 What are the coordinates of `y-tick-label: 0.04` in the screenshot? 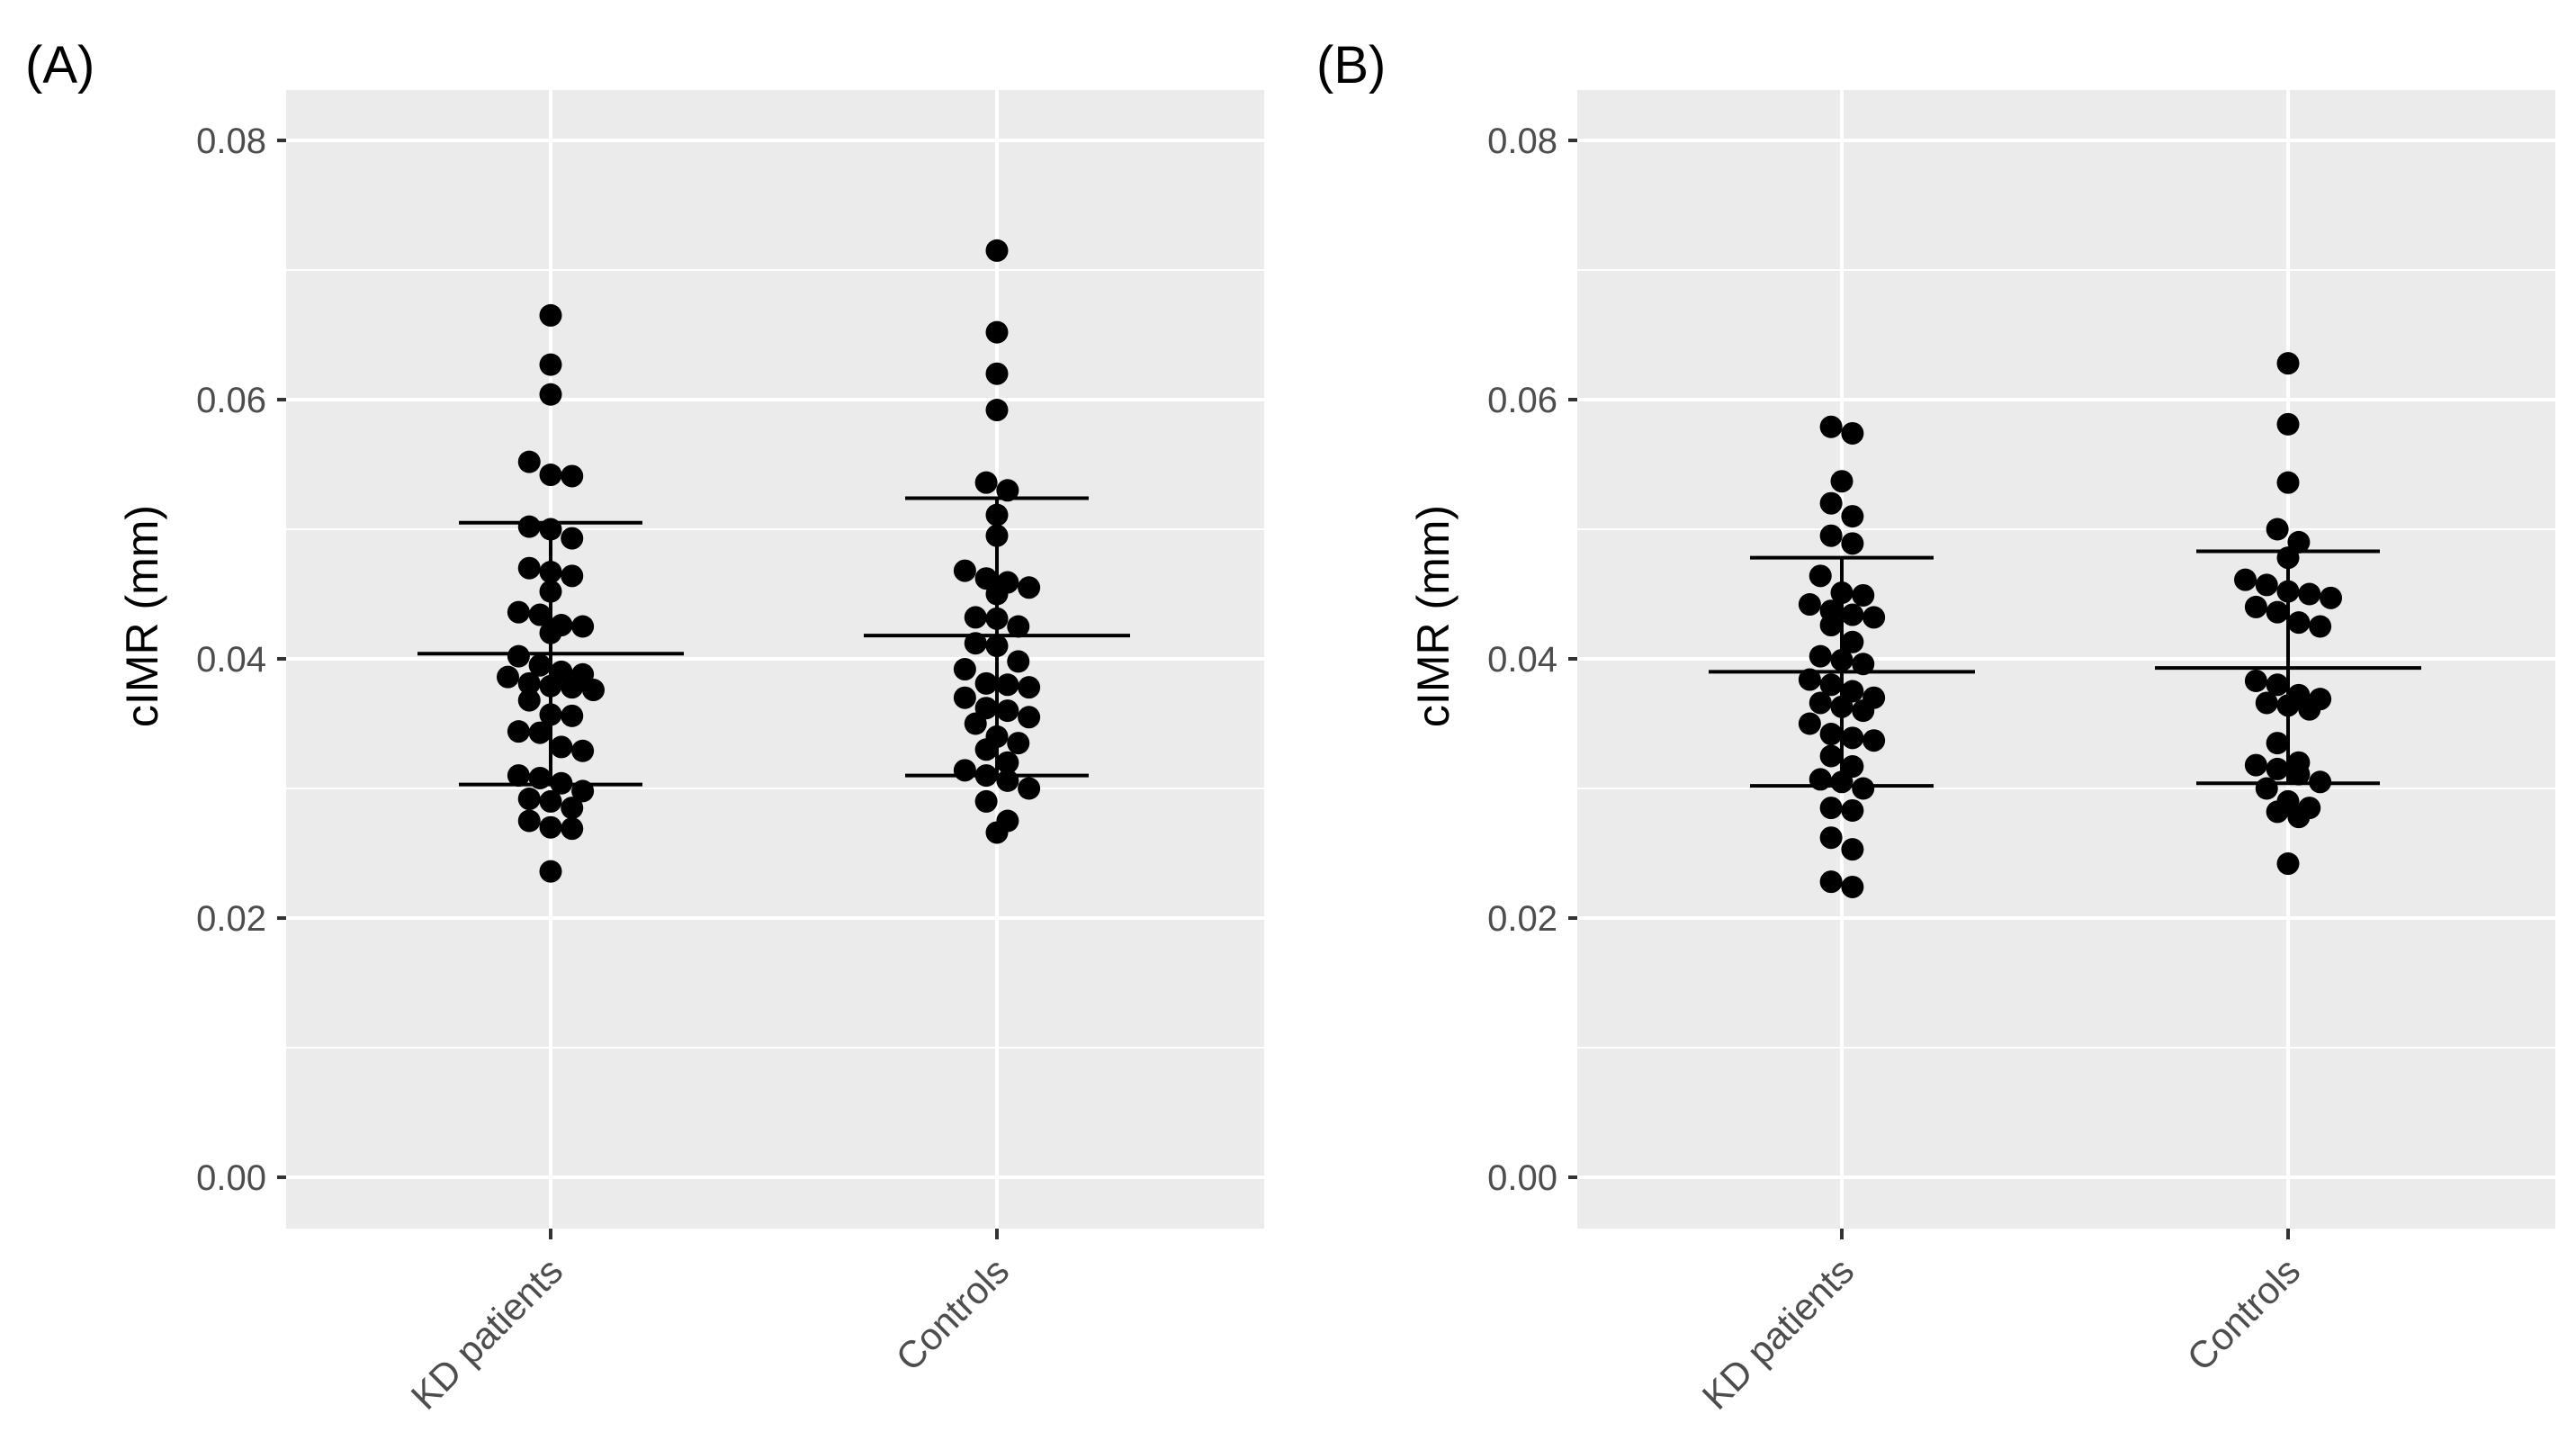 It's located at (1522, 660).